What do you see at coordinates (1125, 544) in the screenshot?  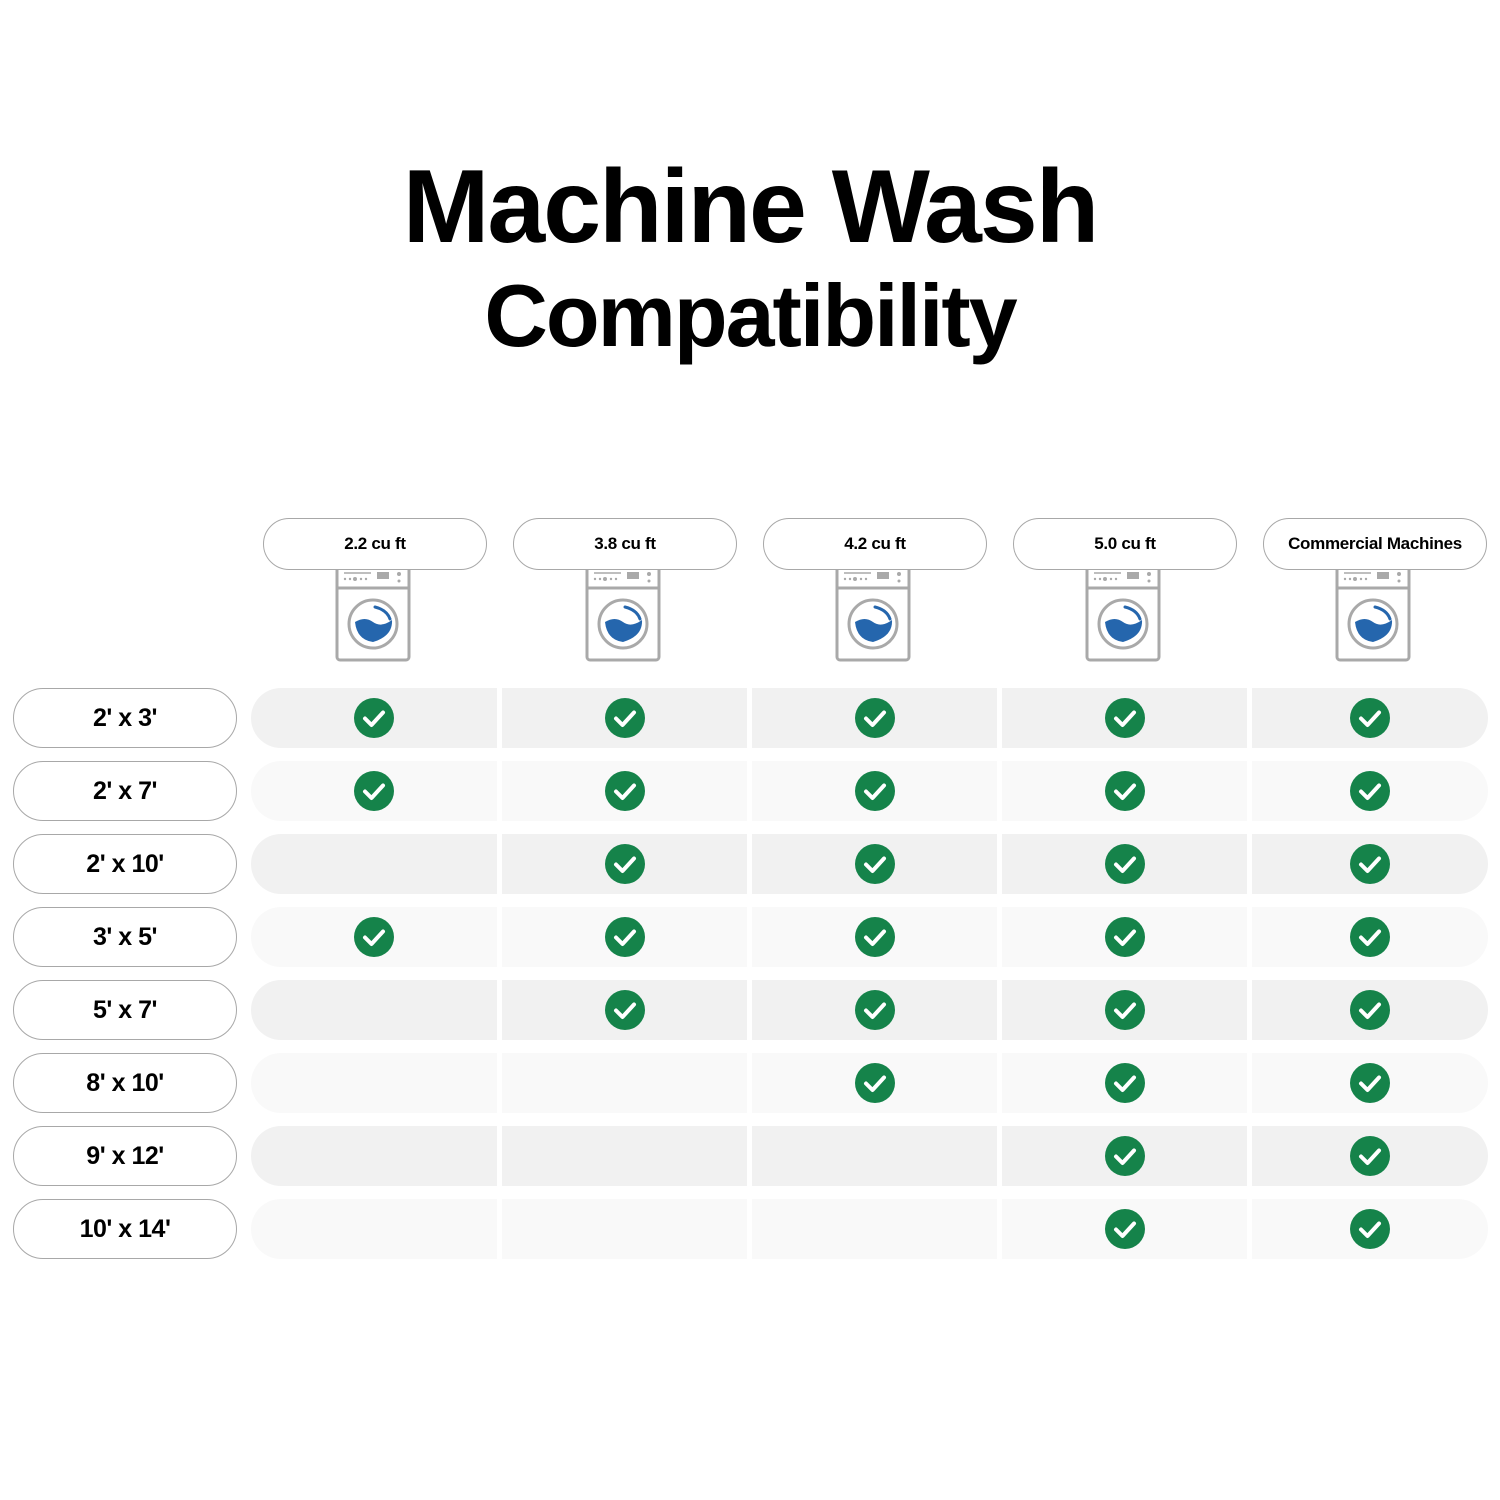 I see `column-label: 5.0 cu ft` at bounding box center [1125, 544].